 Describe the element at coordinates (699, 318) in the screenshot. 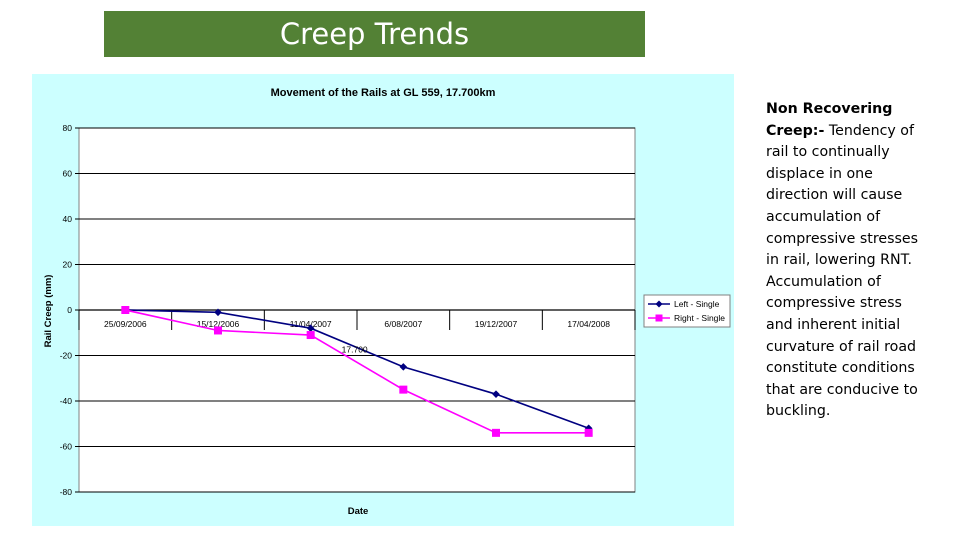

I see `legend-label: Right - Single` at that location.